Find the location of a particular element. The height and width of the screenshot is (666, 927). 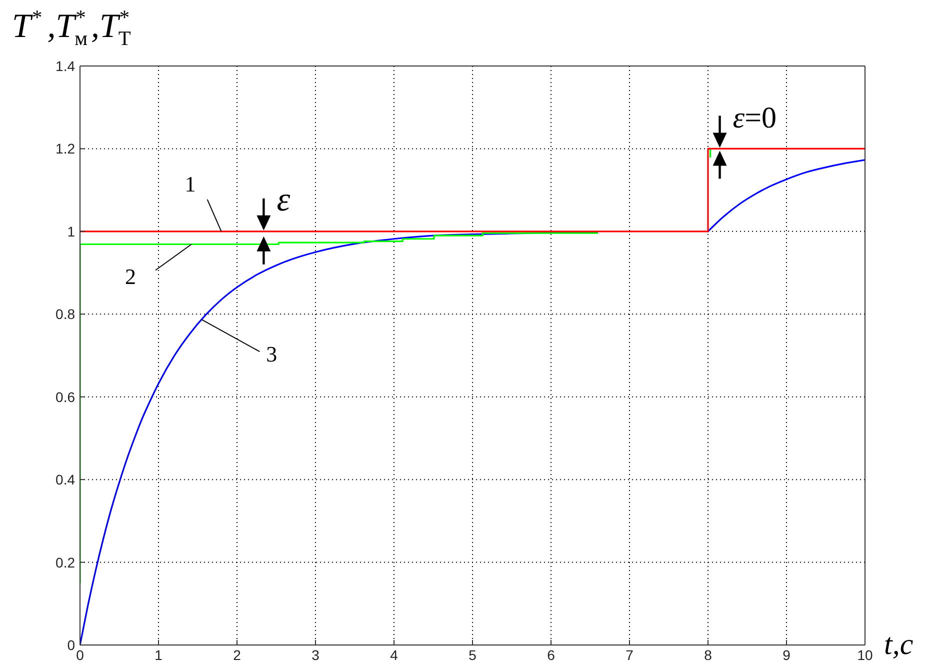

x-tick-label: 8 is located at coordinates (708, 654).